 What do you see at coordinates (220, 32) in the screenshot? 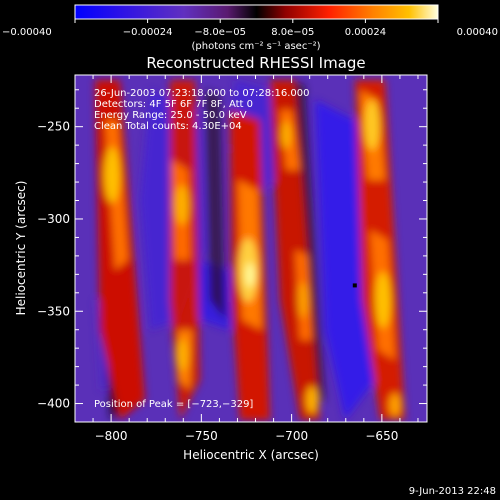
I see `colorbar-tick-label: −8.0e−05` at bounding box center [220, 32].